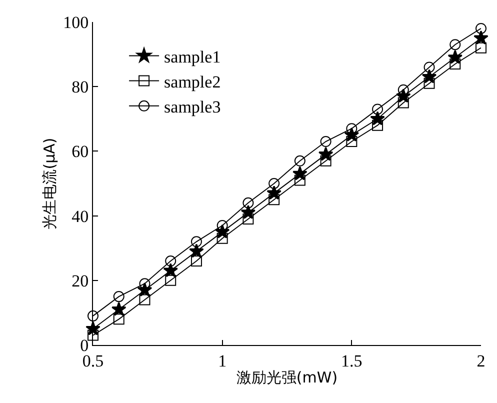 The width and height of the screenshot is (497, 403). What do you see at coordinates (192, 56) in the screenshot?
I see `legend-label: sample1` at bounding box center [192, 56].